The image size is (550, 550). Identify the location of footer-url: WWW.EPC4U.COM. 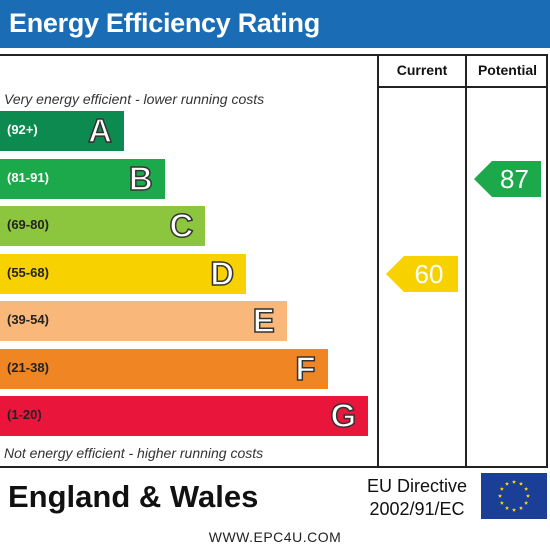
(275, 537).